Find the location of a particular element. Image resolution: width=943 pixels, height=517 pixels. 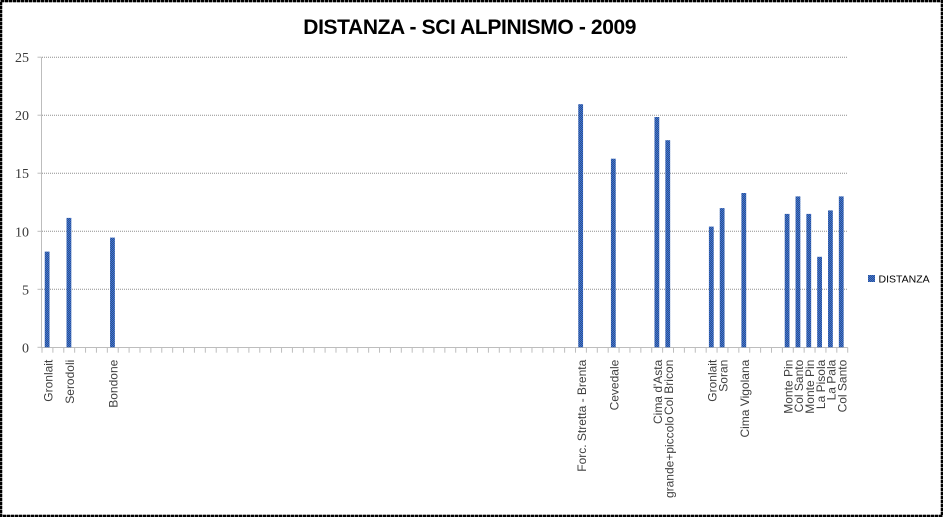

svg-text: La Pala is located at coordinates (832, 379).